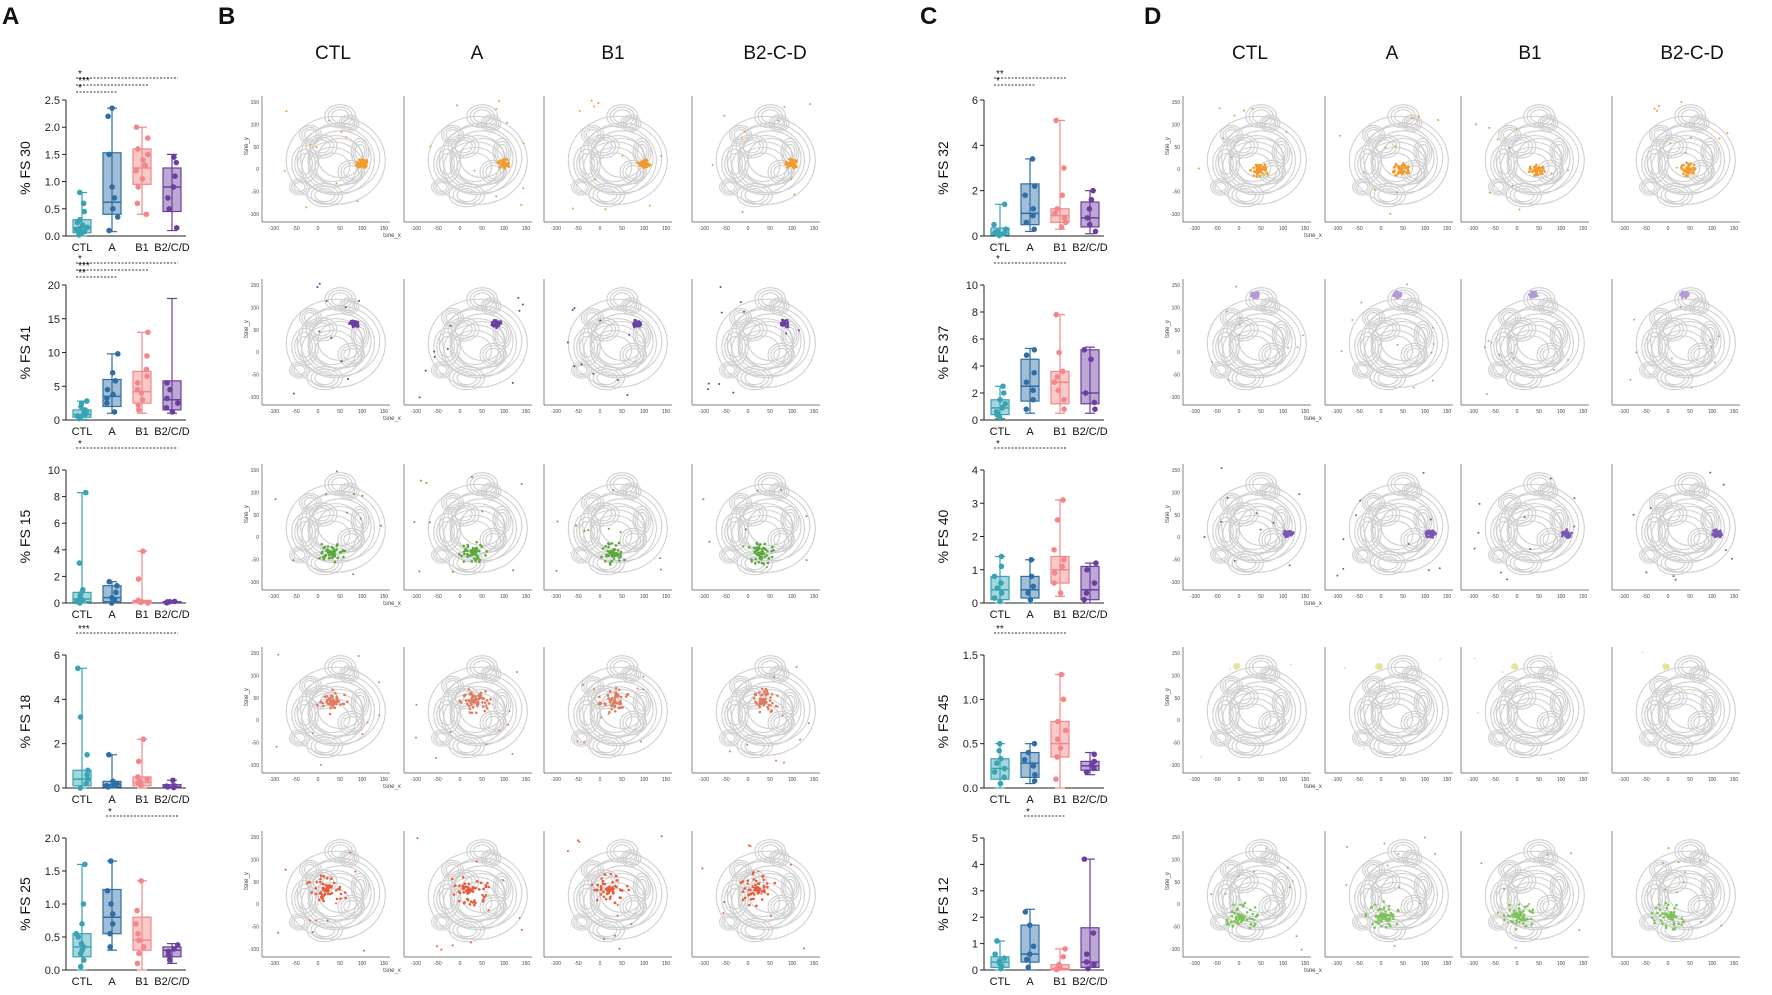 The image size is (1772, 995). I want to click on y-tick-label: 4, so click(57, 700).